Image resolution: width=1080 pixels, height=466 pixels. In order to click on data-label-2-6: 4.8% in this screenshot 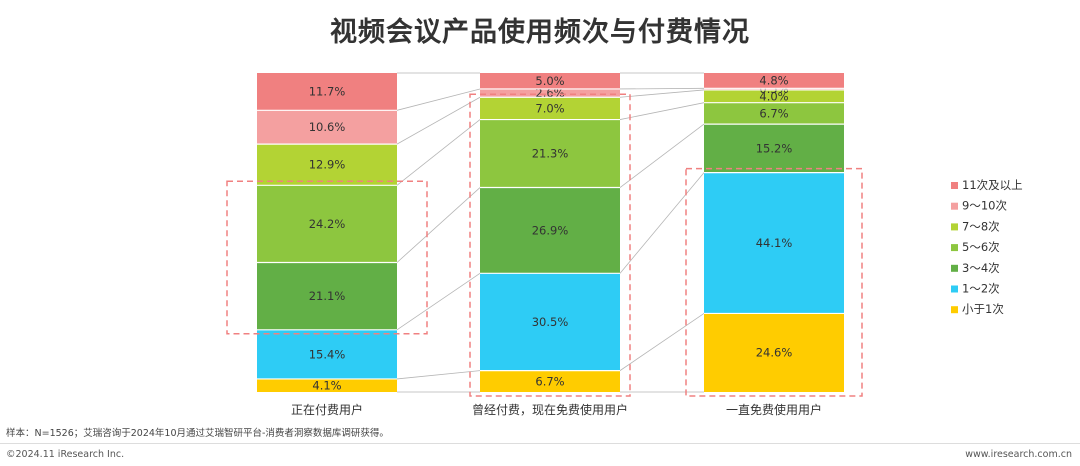, I will do `click(773, 81)`.